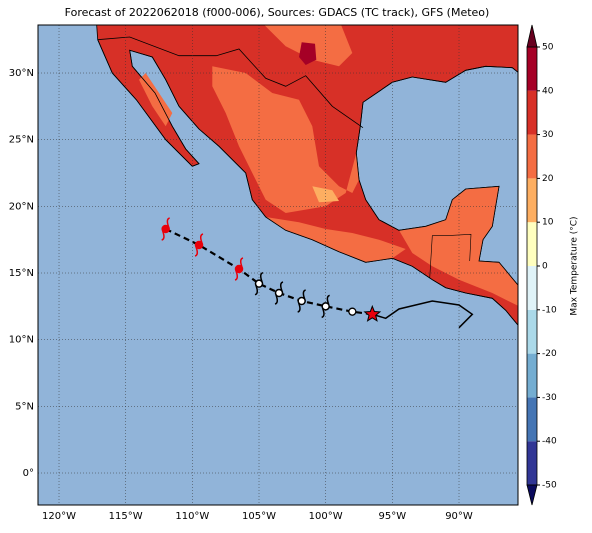  What do you see at coordinates (548, 223) in the screenshot?
I see `colorbar-tick-label: 10` at bounding box center [548, 223].